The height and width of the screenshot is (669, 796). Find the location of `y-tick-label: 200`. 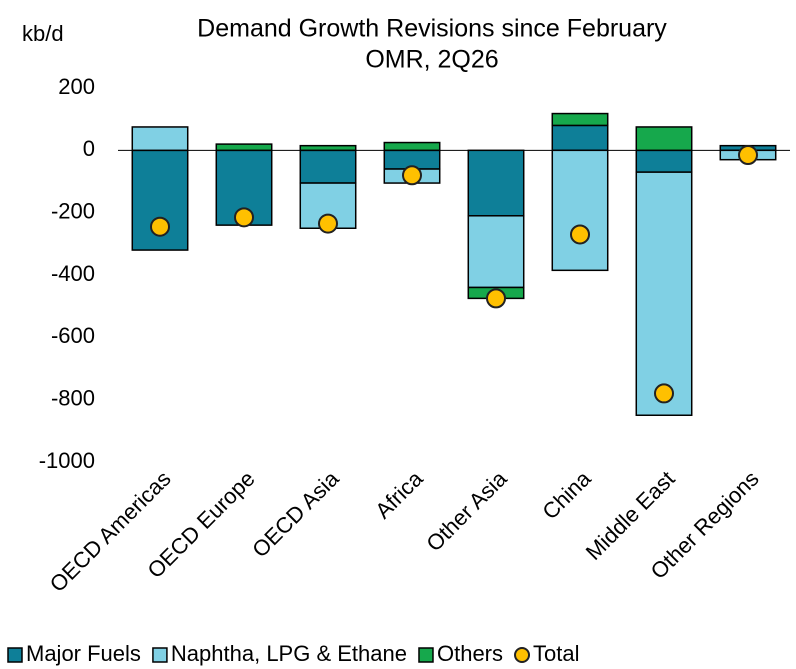

y-tick-label: 200 is located at coordinates (76, 86).